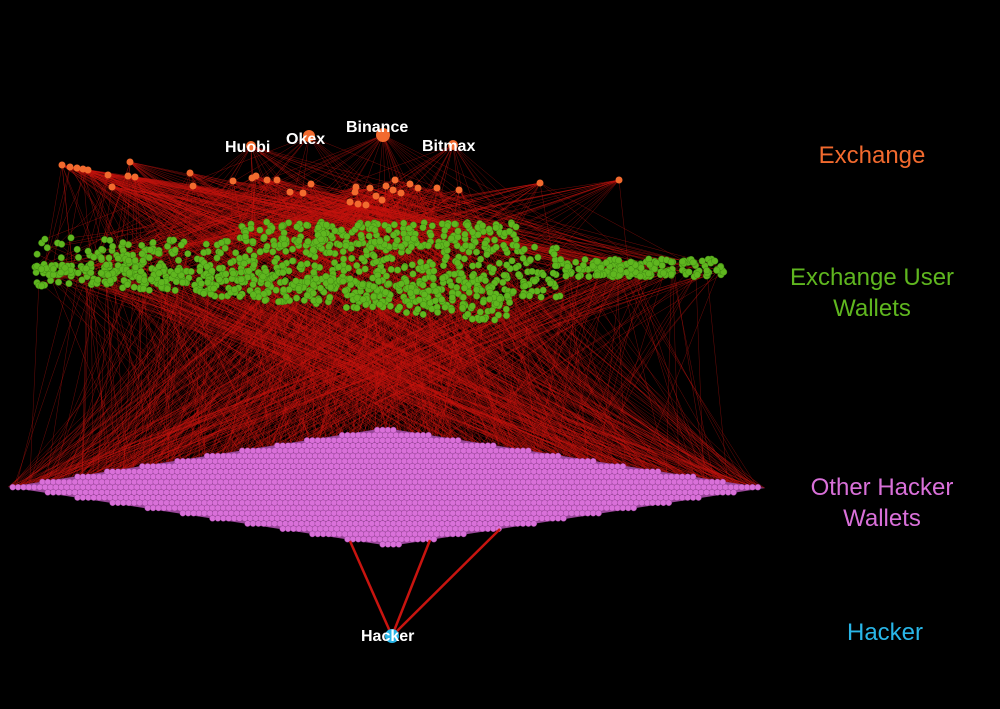  I want to click on node-label-okex: Okex, so click(306, 139).